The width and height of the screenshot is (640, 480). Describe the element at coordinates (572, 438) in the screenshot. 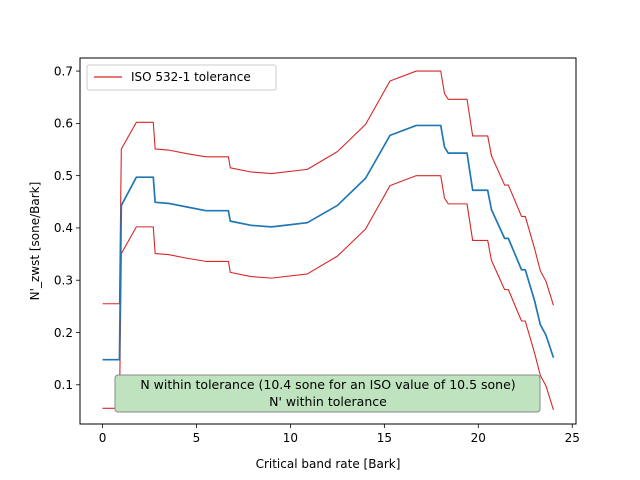

I see `x-tick-label: 25` at that location.